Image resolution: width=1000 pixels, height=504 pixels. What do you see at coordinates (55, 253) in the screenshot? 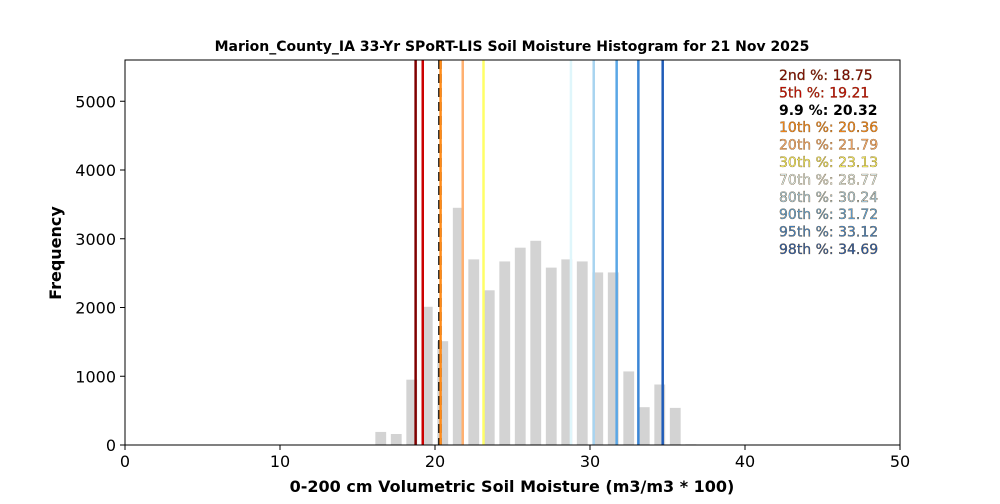
I see `y-axis-label: Frequency` at bounding box center [55, 253].